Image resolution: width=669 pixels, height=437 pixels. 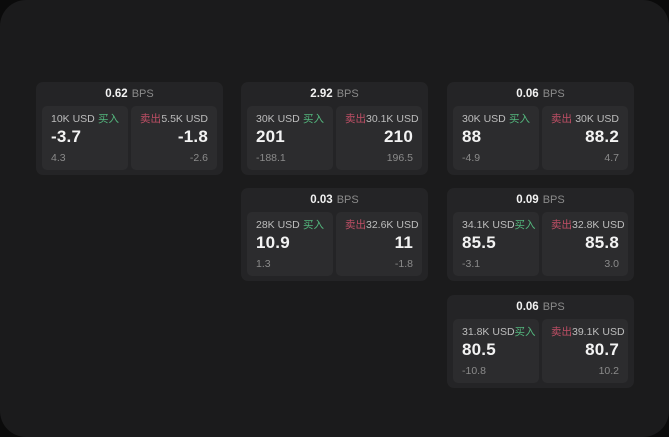 I want to click on sell-tile-top: 卖出 30K USD, so click(x=585, y=119).